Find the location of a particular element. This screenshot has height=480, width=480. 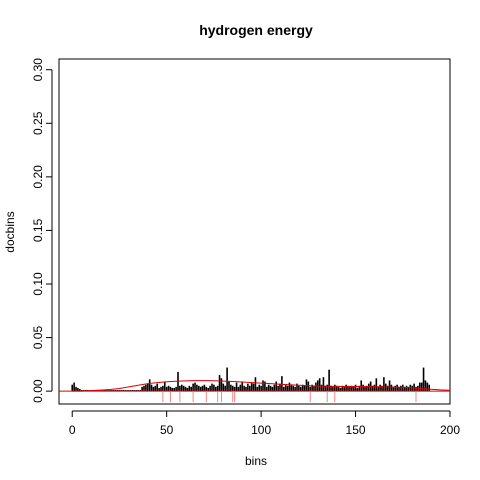

y-tick-label: 0.00 is located at coordinates (38, 391).